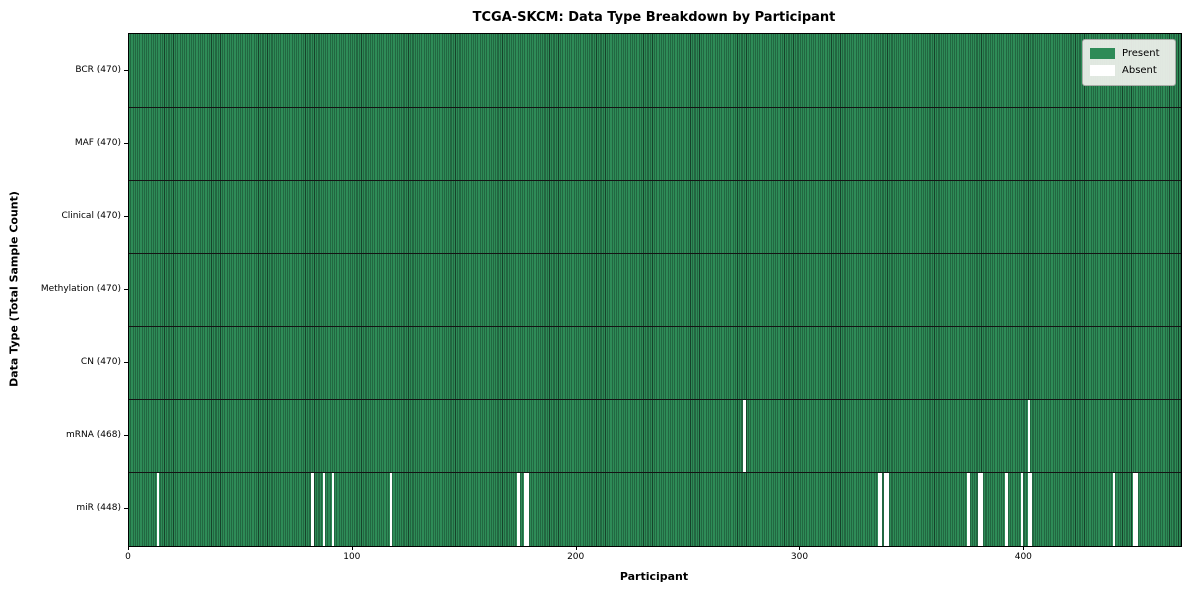 This screenshot has height=600, width=1200. What do you see at coordinates (655, 71) in the screenshot?
I see `heatmap-row-bcr` at bounding box center [655, 71].